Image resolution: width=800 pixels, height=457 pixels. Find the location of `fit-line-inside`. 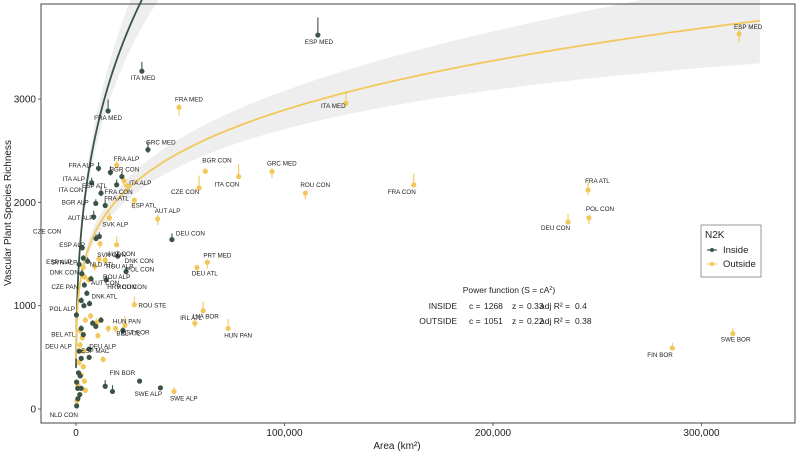

fit-line-inside is located at coordinates (109, 184).